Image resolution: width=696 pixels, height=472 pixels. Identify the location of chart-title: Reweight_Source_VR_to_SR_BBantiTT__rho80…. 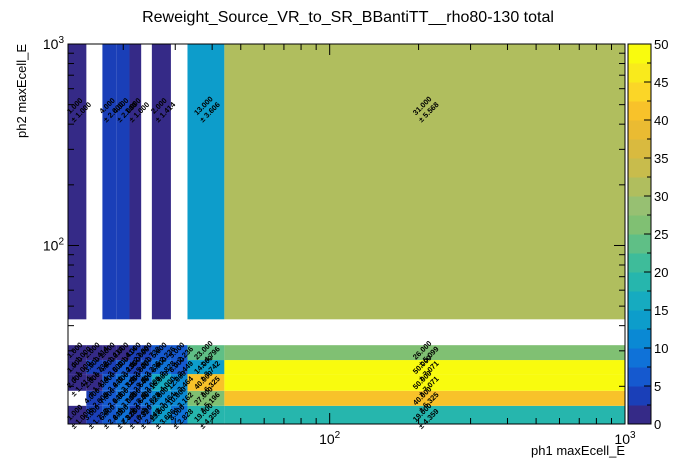
(348, 17).